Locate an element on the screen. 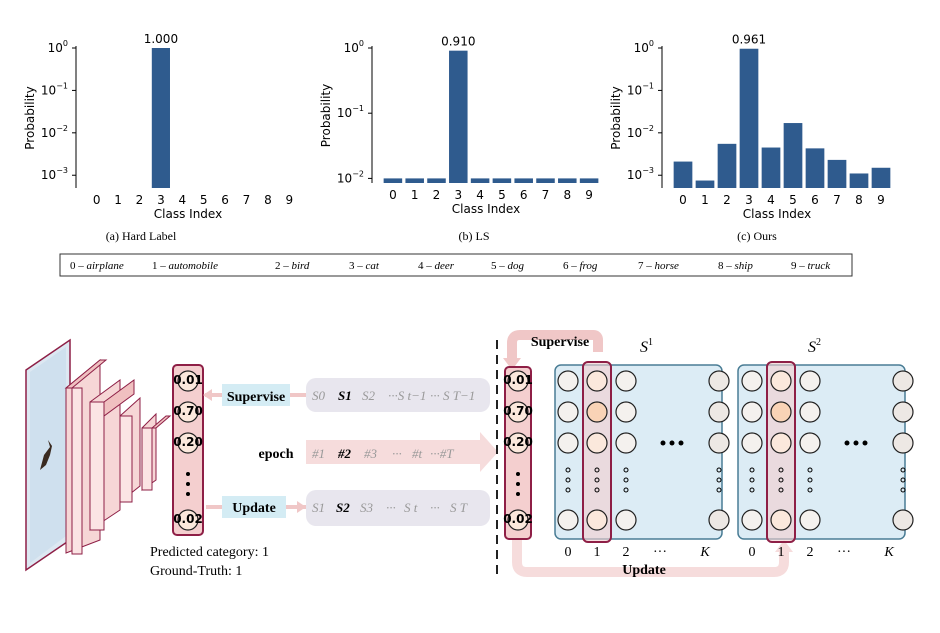 The image size is (940, 633). update-label-bg is located at coordinates (254, 507).